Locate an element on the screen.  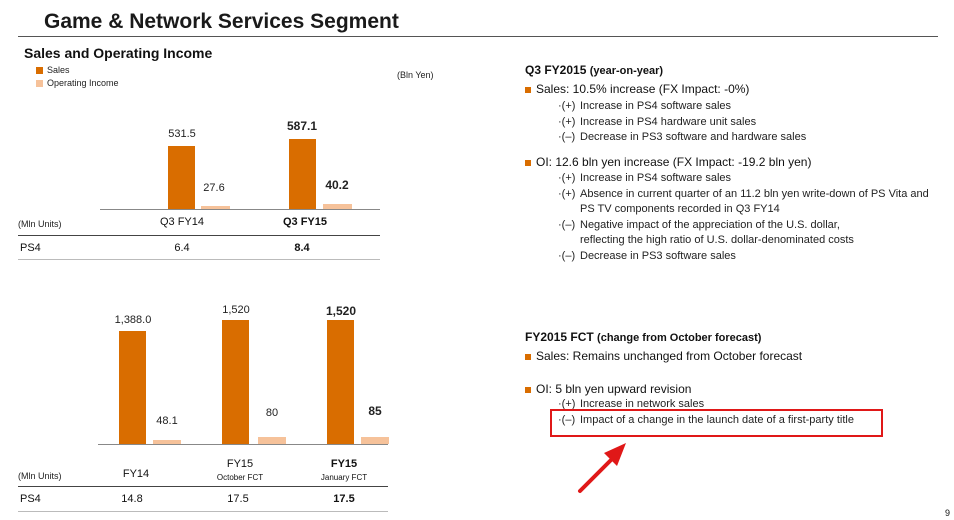
chart2-row-value-1: 17.5 is located at coordinates (238, 499).